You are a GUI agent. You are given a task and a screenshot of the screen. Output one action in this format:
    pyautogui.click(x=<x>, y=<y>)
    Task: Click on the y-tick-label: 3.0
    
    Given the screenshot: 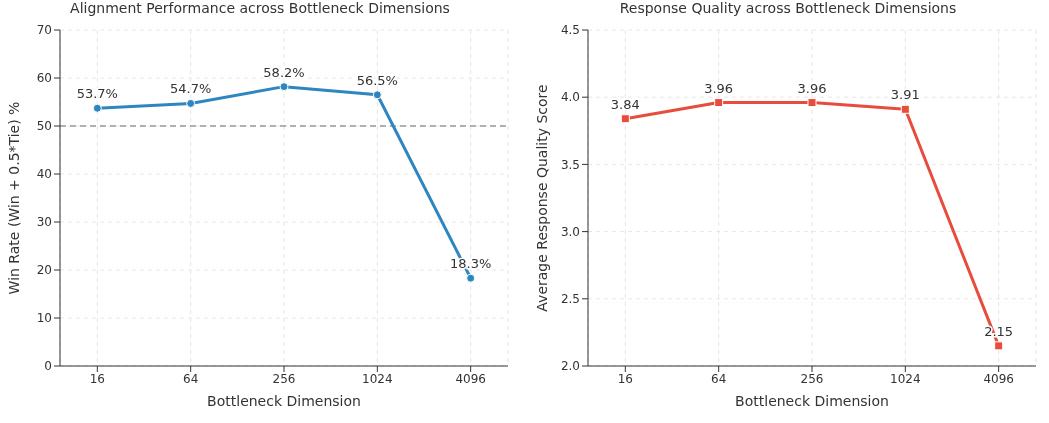 What is the action you would take?
    pyautogui.click(x=570, y=231)
    